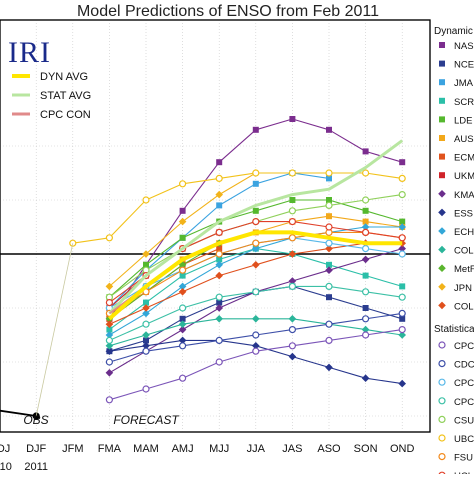 The height and width of the screenshot is (479, 474). What do you see at coordinates (65, 115) in the screenshot?
I see `legend-label: CPC CON` at bounding box center [65, 115].